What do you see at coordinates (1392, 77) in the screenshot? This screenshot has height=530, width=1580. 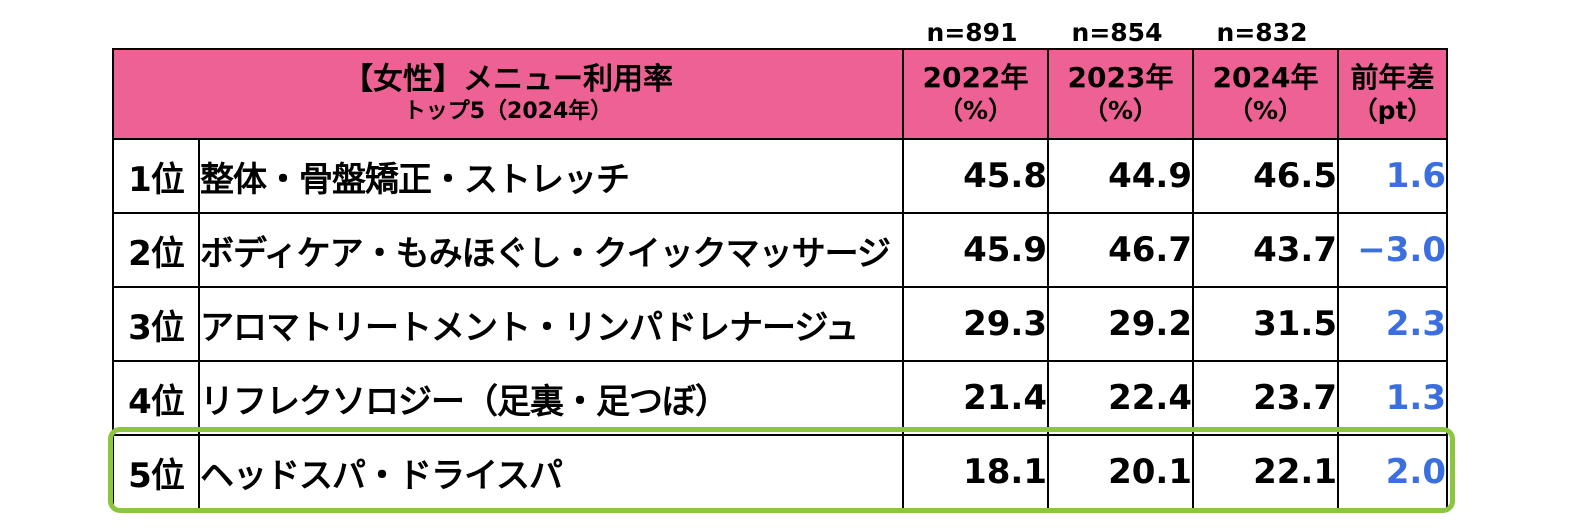 I see `header-diff-label: 前年差` at bounding box center [1392, 77].